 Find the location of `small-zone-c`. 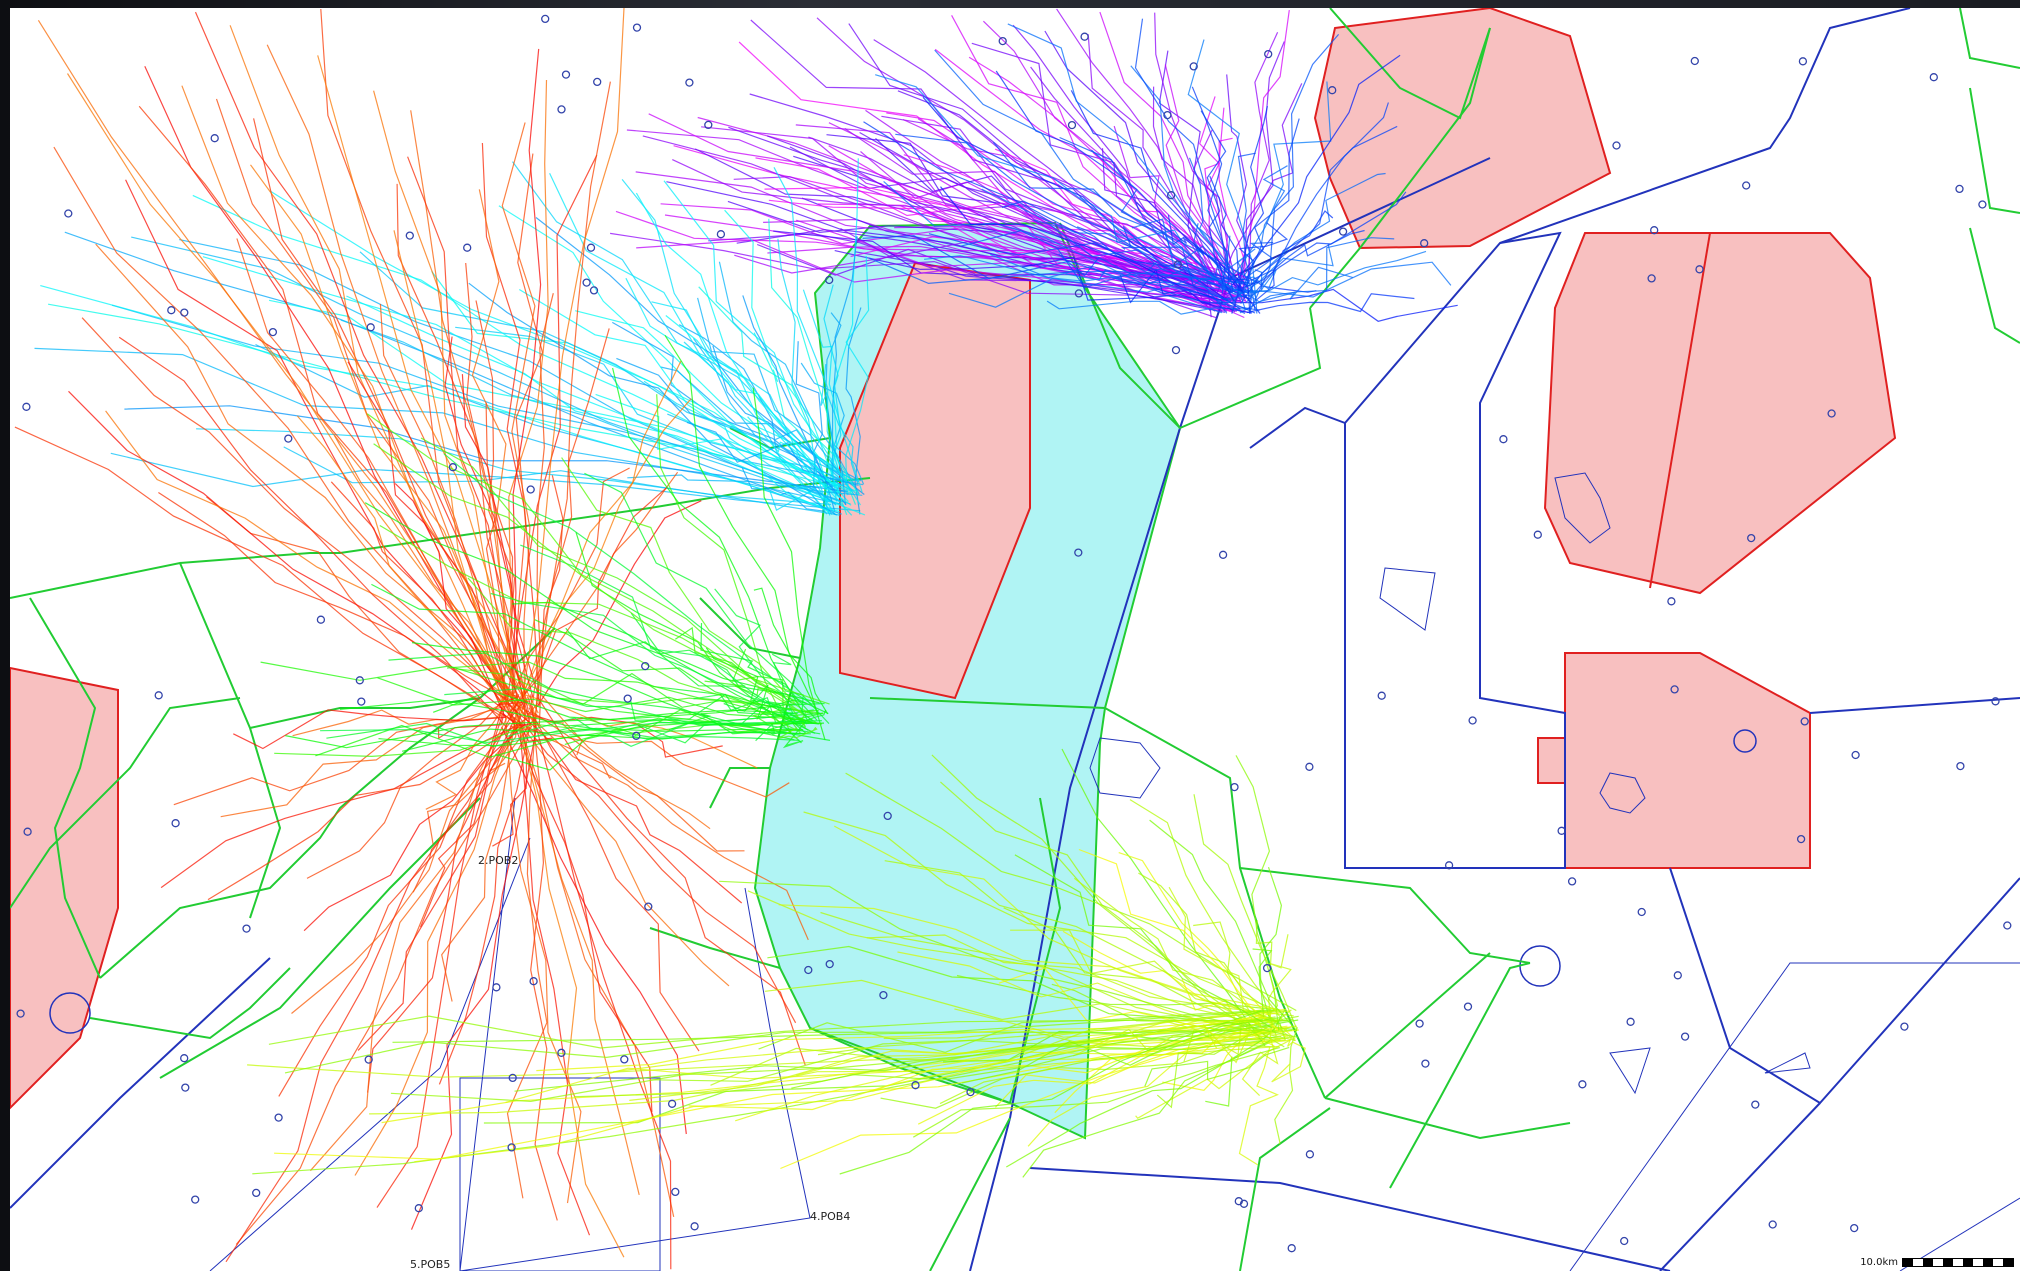

small-zone-c is located at coordinates (1622, 793).